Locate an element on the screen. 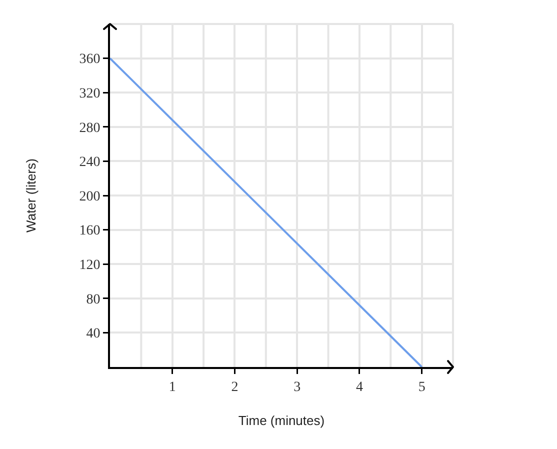 Image resolution: width=557 pixels, height=449 pixels. y-tick-label: 200 is located at coordinates (89, 196).